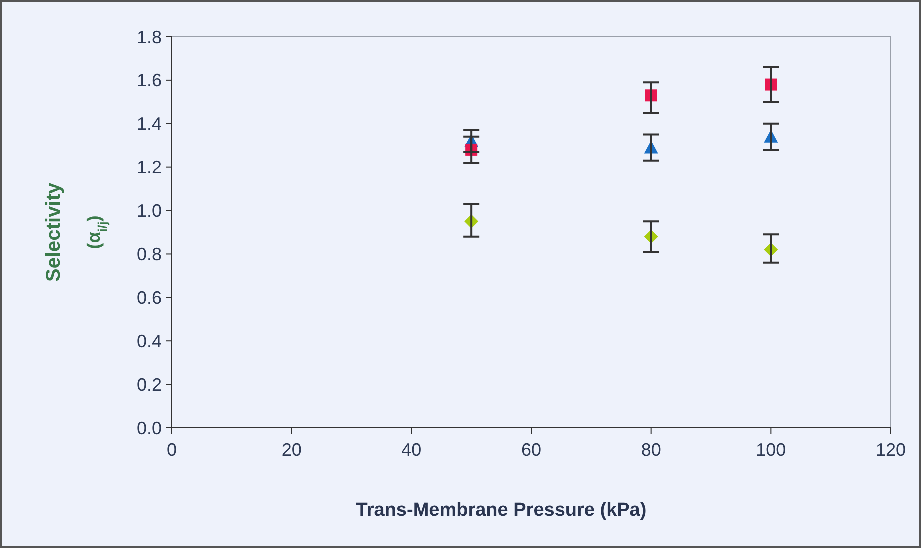  Describe the element at coordinates (149, 168) in the screenshot. I see `y-tick-label: 1.2` at that location.